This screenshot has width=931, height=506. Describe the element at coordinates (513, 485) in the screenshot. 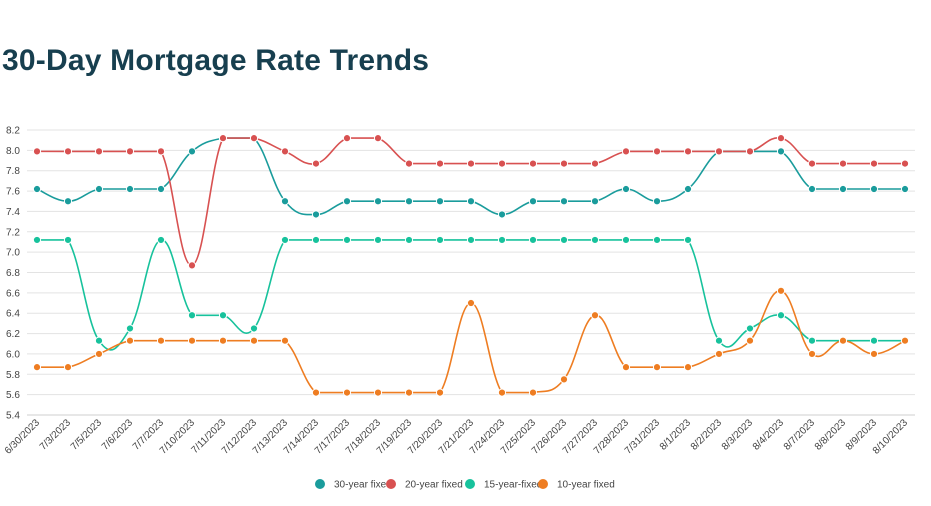

I see `legend-label: 15-year-fixed` at that location.